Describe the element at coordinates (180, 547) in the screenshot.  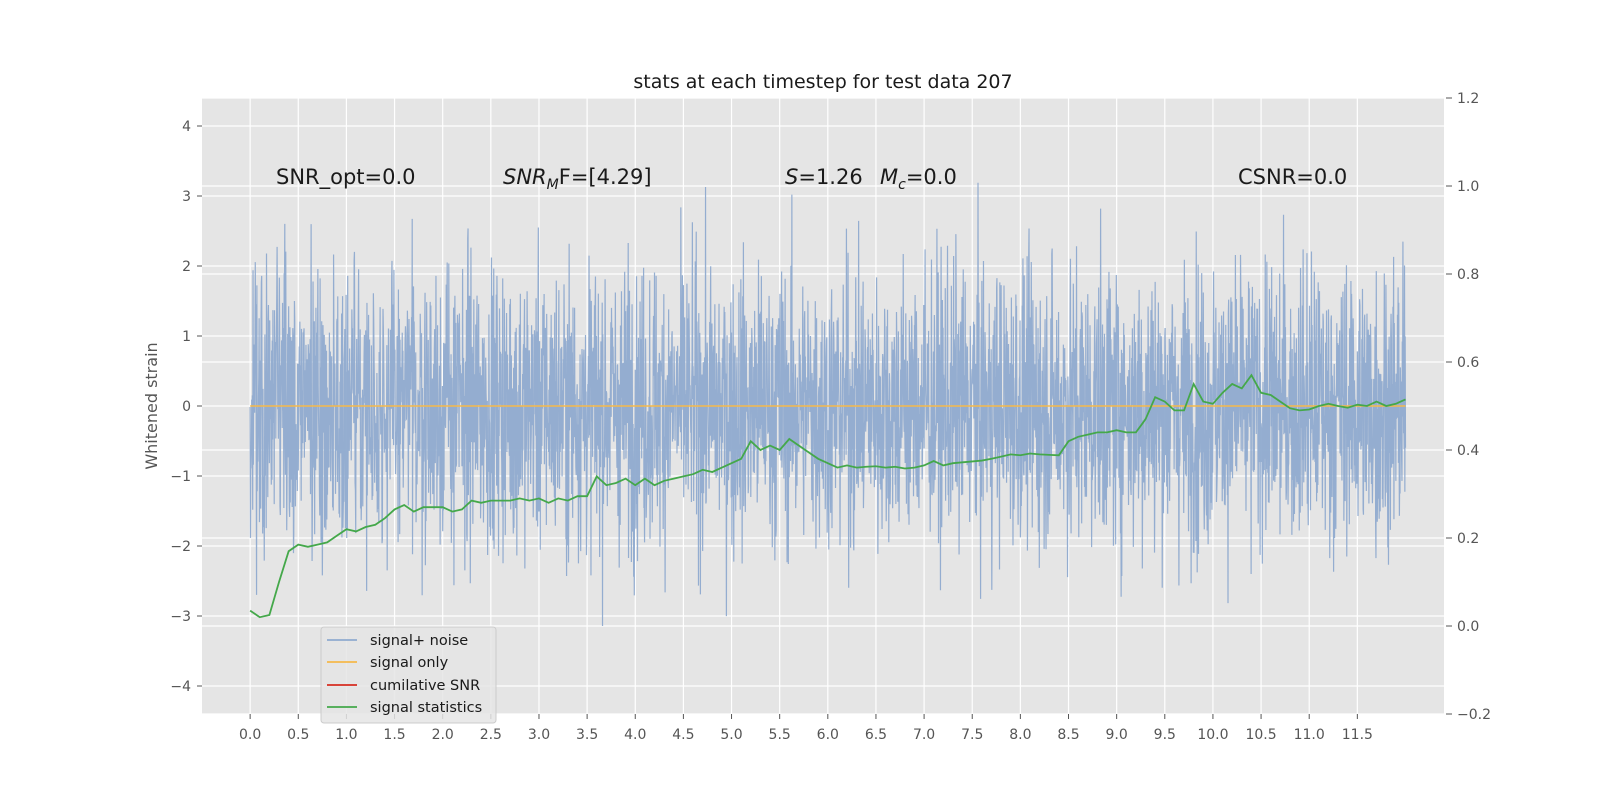
I see `y-tick-label: −2` at that location.